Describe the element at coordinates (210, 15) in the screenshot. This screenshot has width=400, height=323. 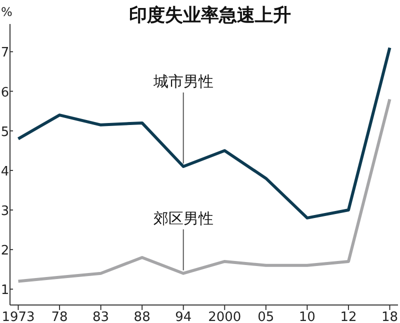
I see `chart-title: 印度失业率急速上升` at that location.